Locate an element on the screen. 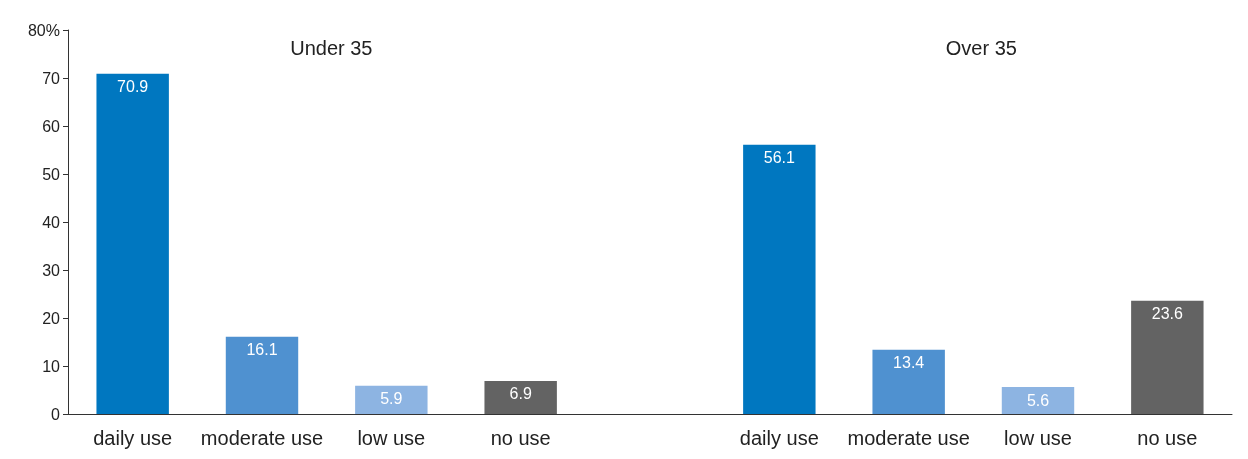 The width and height of the screenshot is (1248, 459). y-tick-label: 70 is located at coordinates (51, 78).